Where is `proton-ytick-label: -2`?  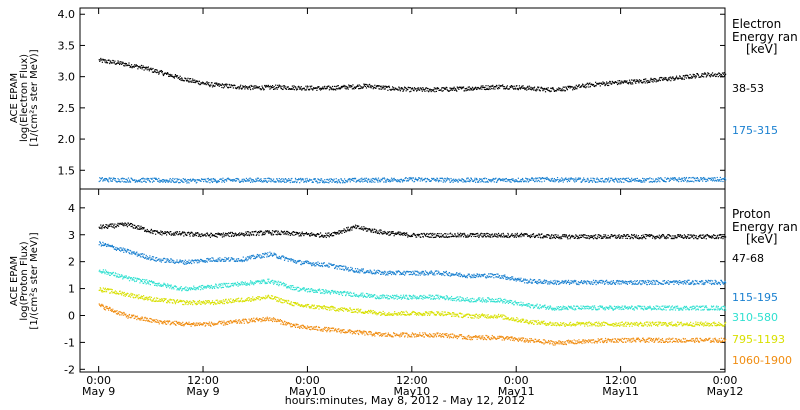 proton-ytick-label: -2 is located at coordinates (69, 369).